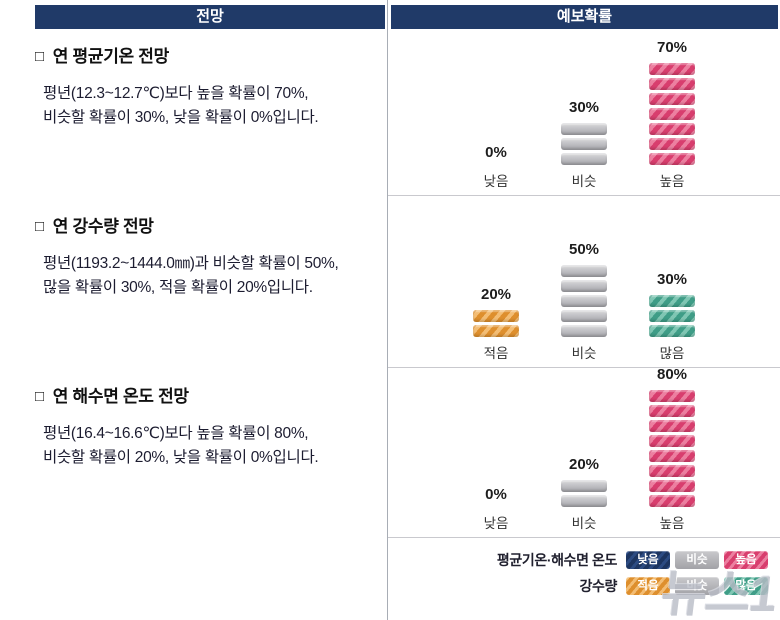 Image resolution: width=780 pixels, height=620 pixels. Describe the element at coordinates (176, 433) in the screenshot. I see `body-line: 평년(16.4~16.6℃)보다 높을 확률이 80%,` at that location.